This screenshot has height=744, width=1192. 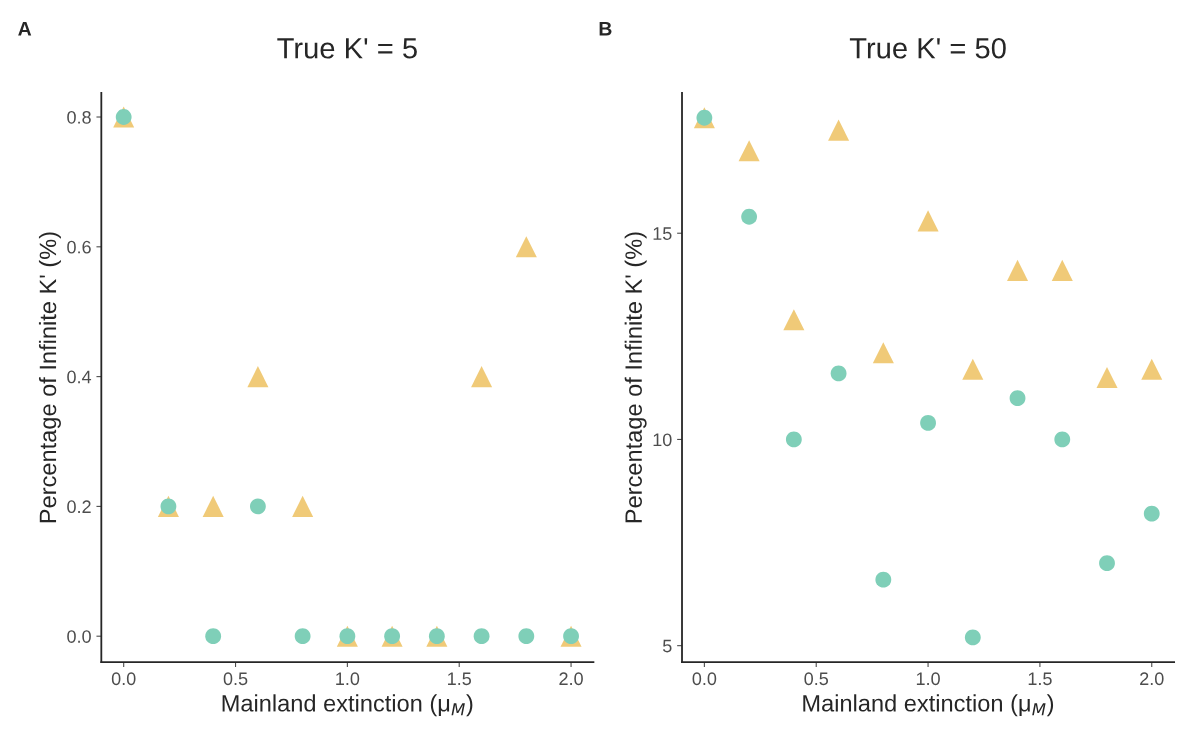 I want to click on text: B, so click(x=605, y=29).